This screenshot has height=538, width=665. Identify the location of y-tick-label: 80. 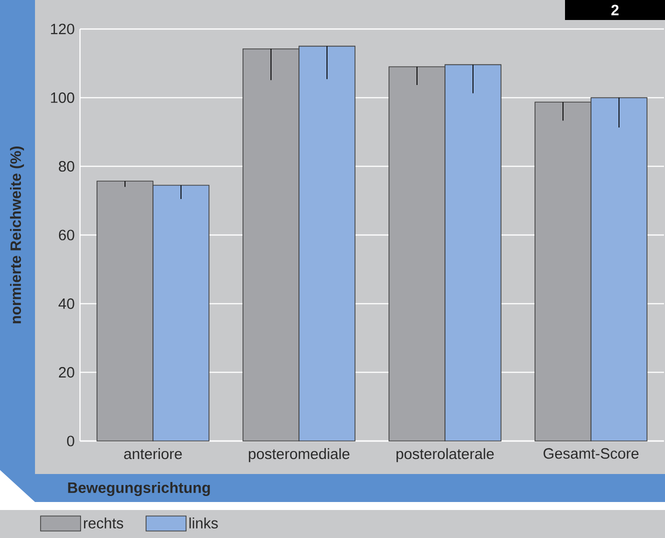
(66, 166).